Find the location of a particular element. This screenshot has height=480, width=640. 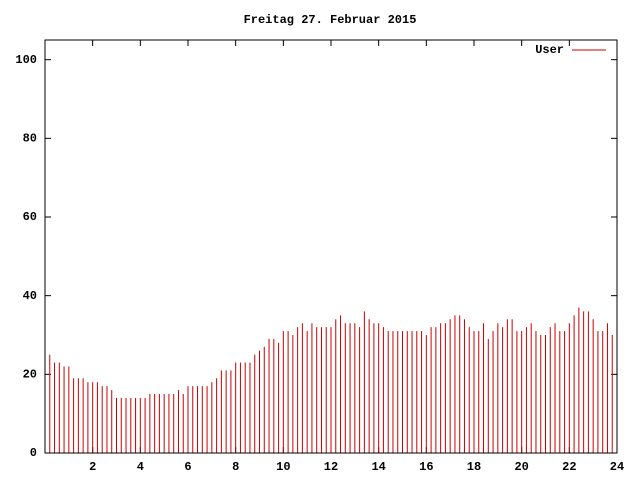

x-tick-label: 18 is located at coordinates (474, 467).